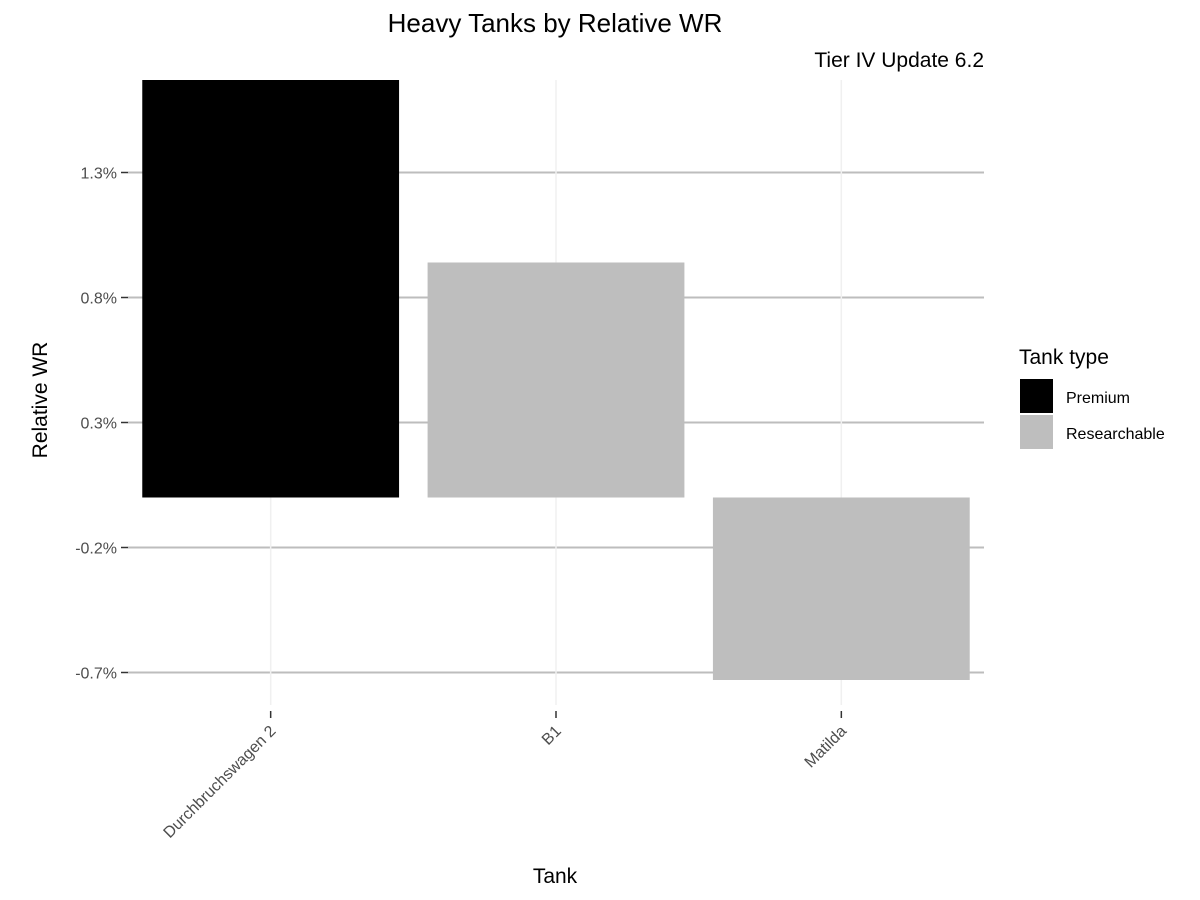  I want to click on y-tick-label: -0.7%, so click(96, 674).